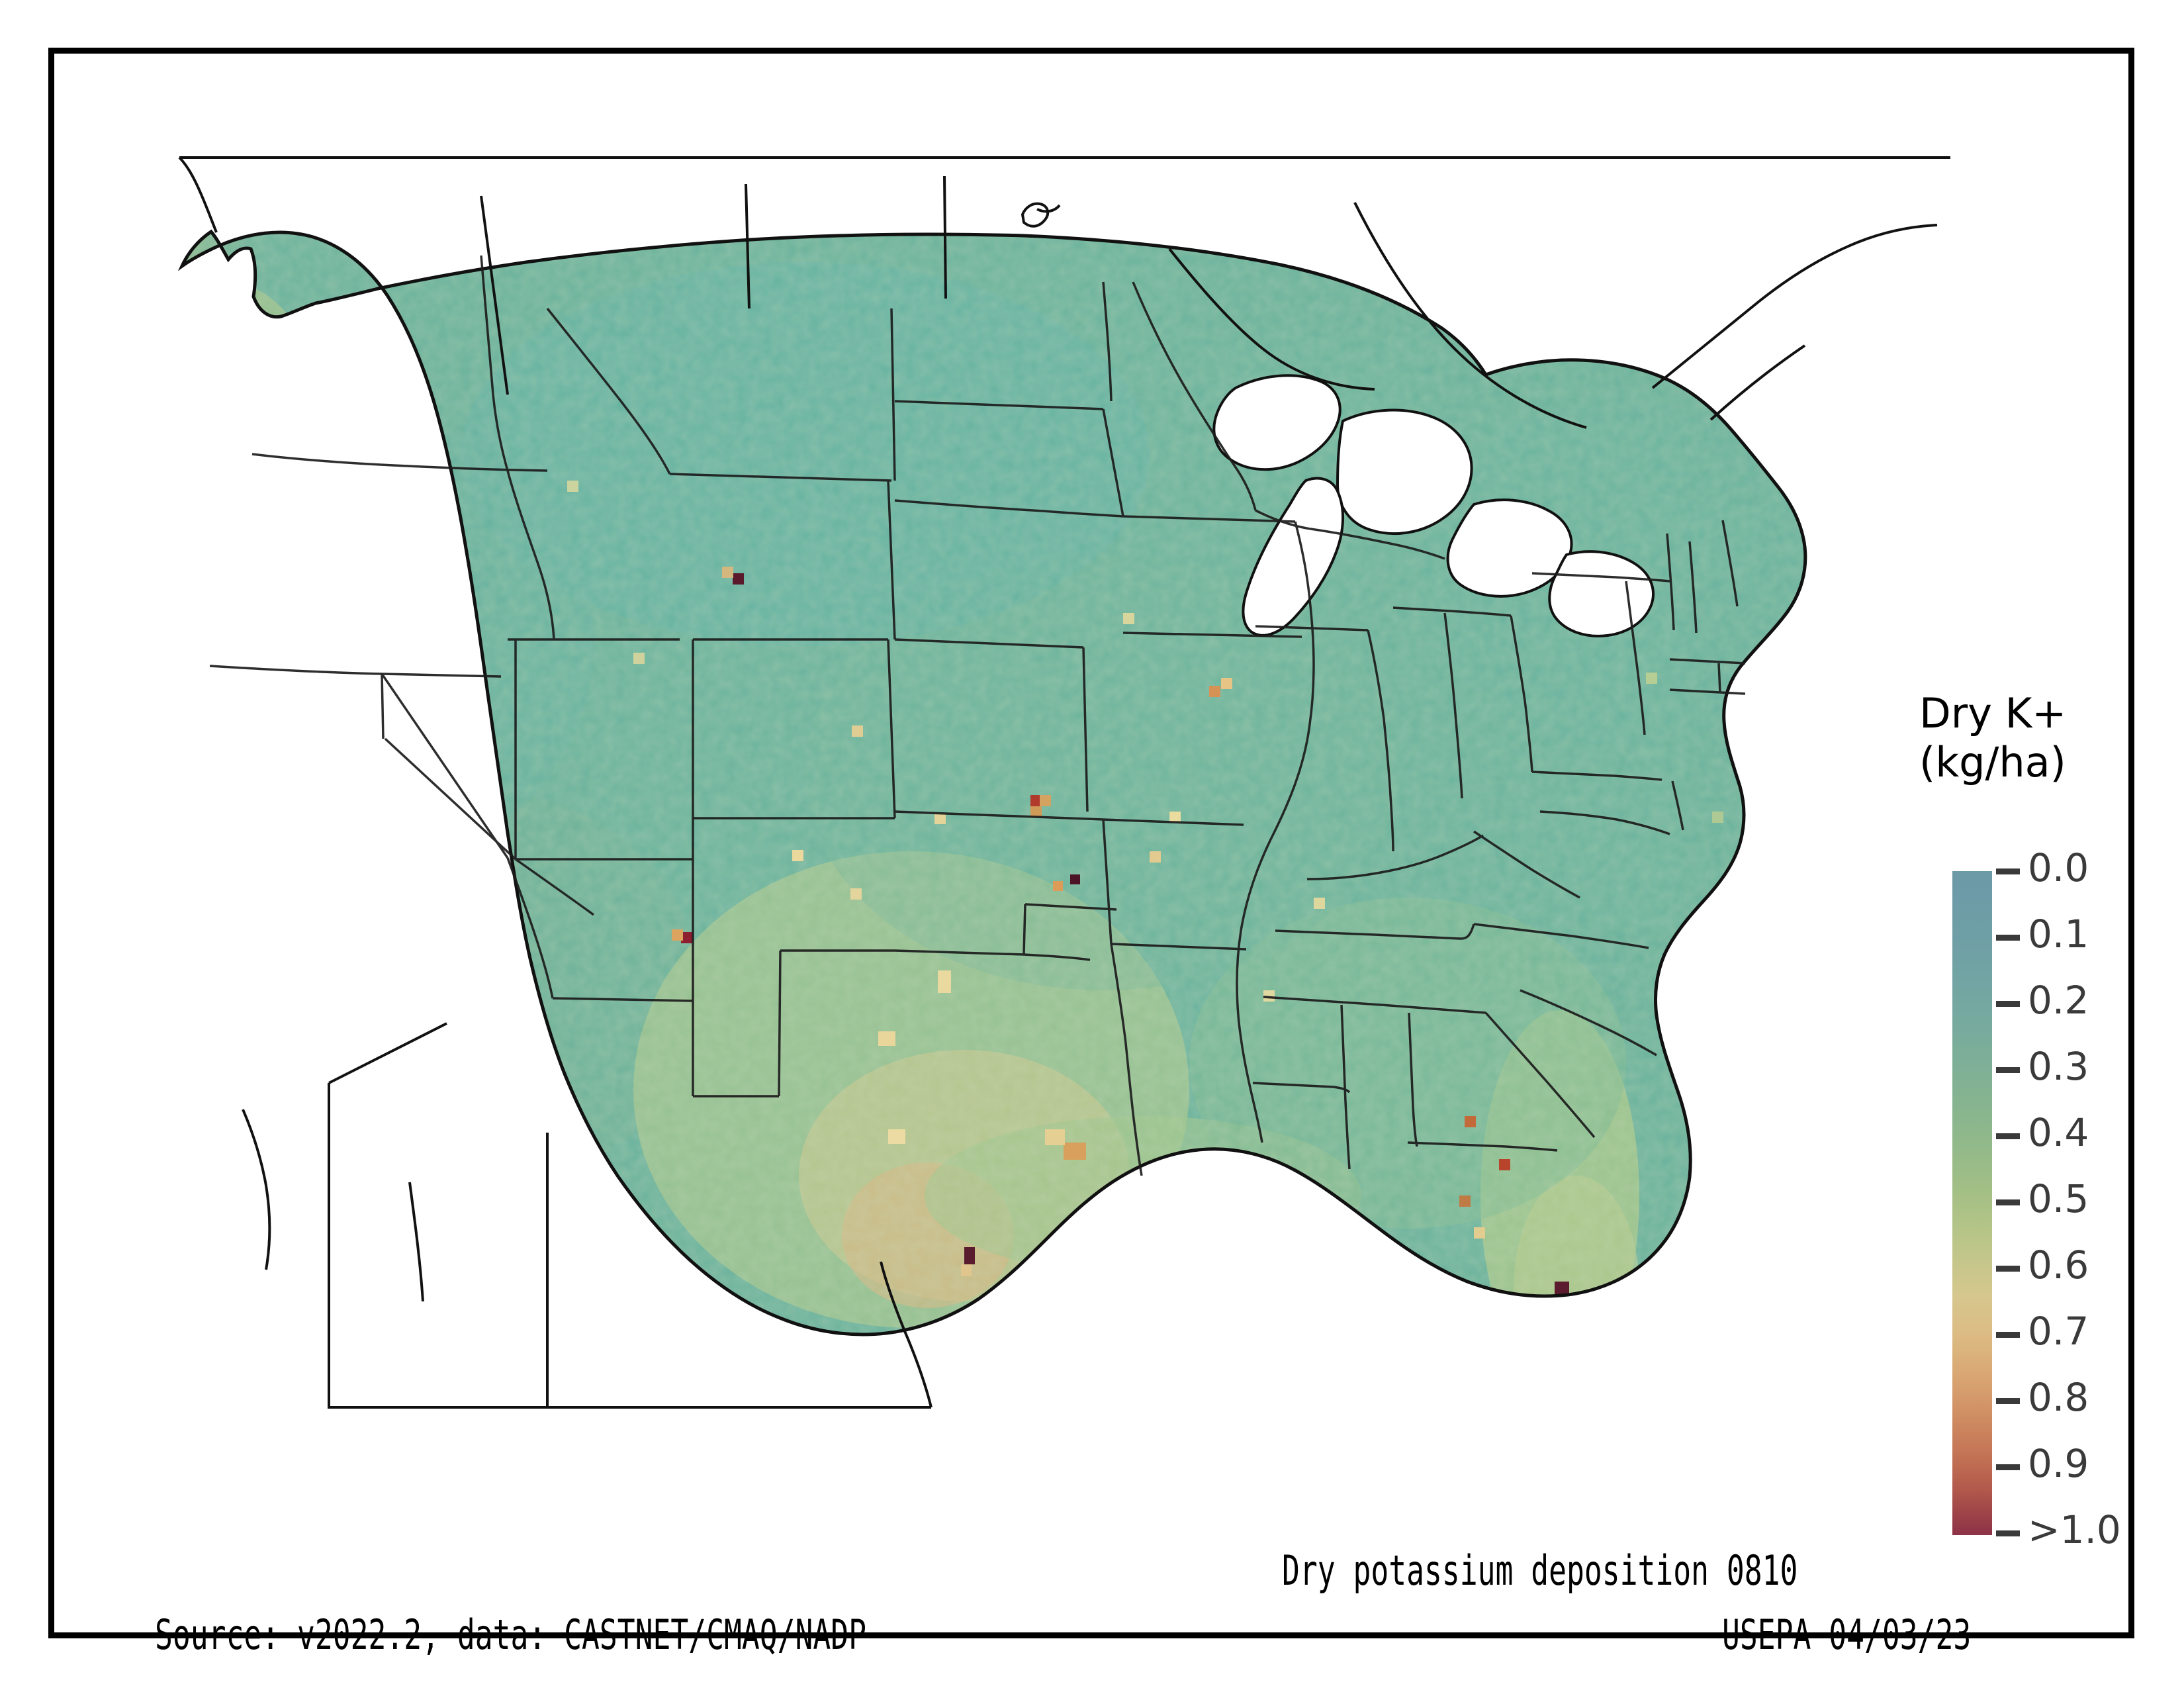 Image resolution: width=2184 pixels, height=1688 pixels. Describe the element at coordinates (1433, 505) in the screenshot. I see `great-lakes` at that location.